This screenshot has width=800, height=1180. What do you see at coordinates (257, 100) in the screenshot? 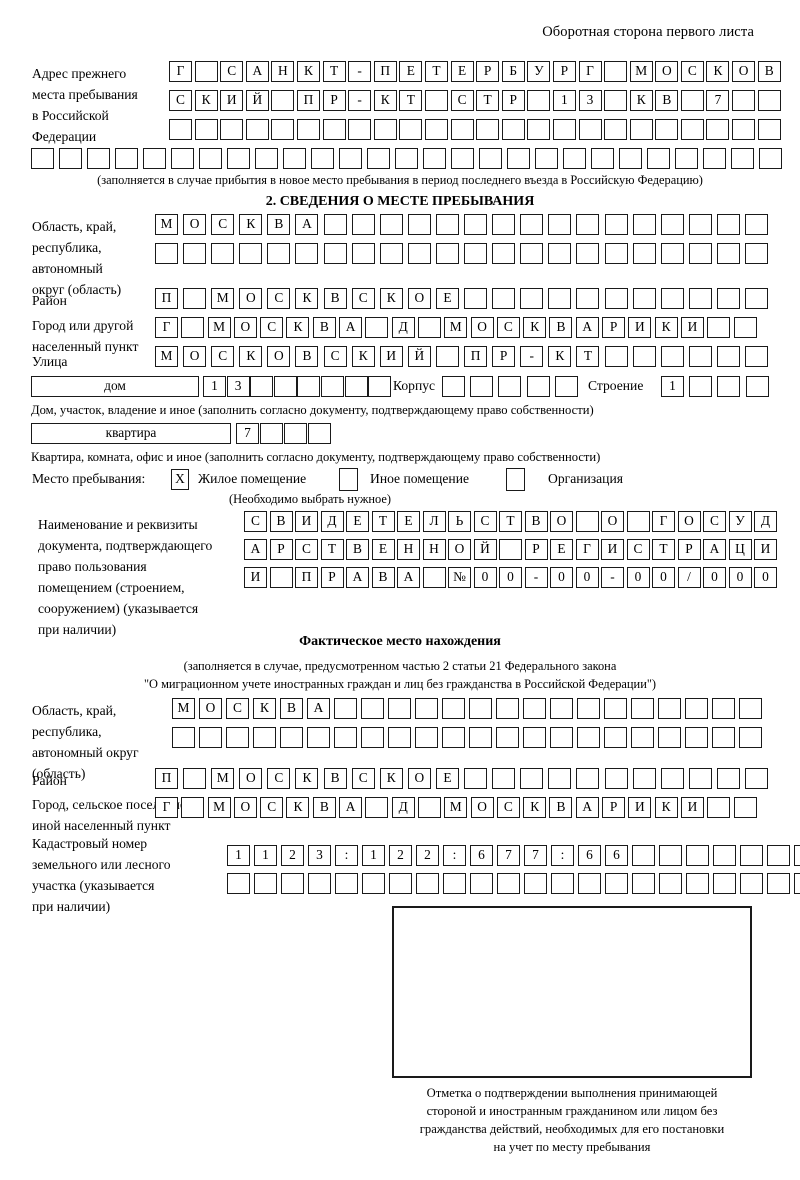
I see `input-cell: Й` at bounding box center [257, 100].